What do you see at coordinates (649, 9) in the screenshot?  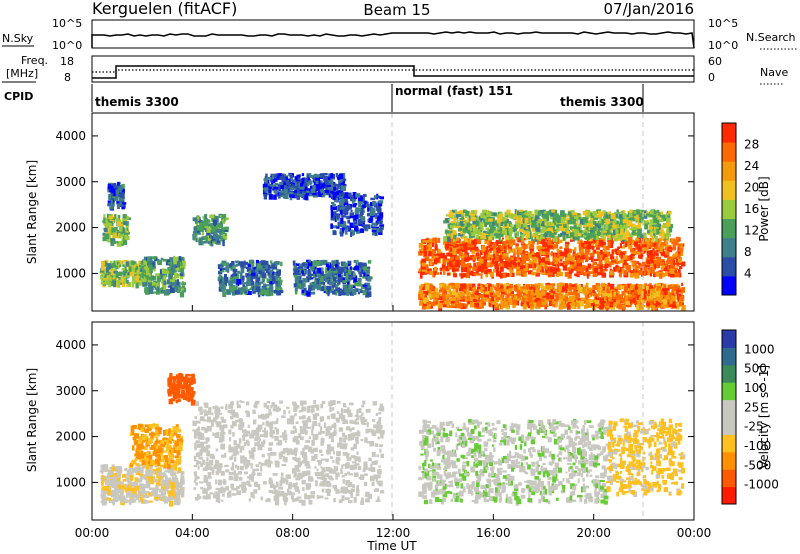 I see `date-title: 07/Jan/2016` at bounding box center [649, 9].